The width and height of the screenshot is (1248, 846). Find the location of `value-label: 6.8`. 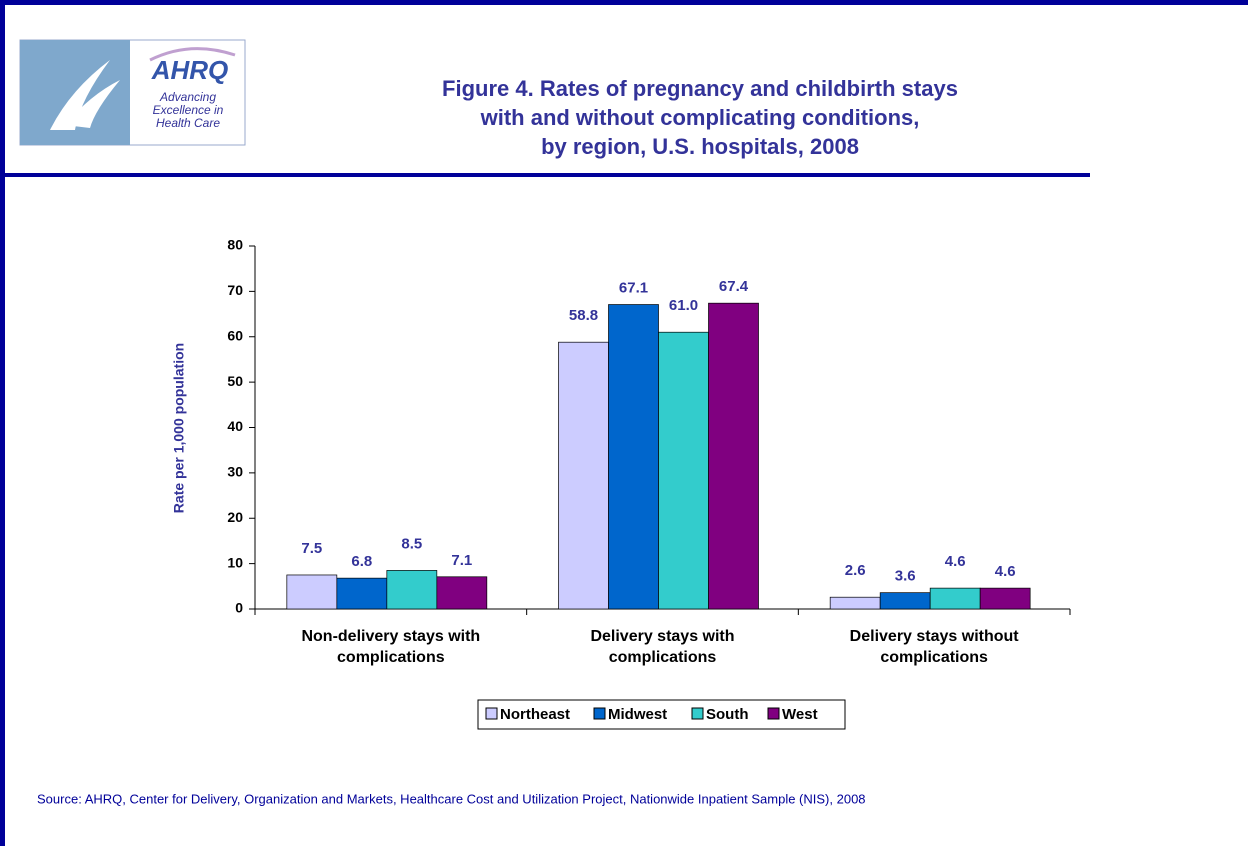

value-label: 6.8 is located at coordinates (361, 561).